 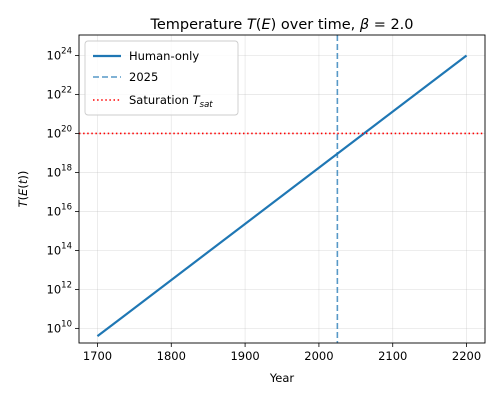 What do you see at coordinates (63, 190) in the screenshot?
I see `y-axis-ticks: 1010 1012 1014 1016 1018 1020 1022 1024` at bounding box center [63, 190].